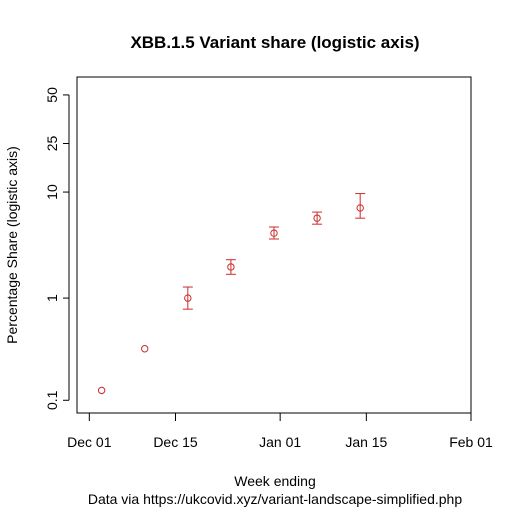 The width and height of the screenshot is (512, 511). What do you see at coordinates (12, 245) in the screenshot?
I see `y-axis-label: Percentage Share (logistic axis)` at bounding box center [12, 245].